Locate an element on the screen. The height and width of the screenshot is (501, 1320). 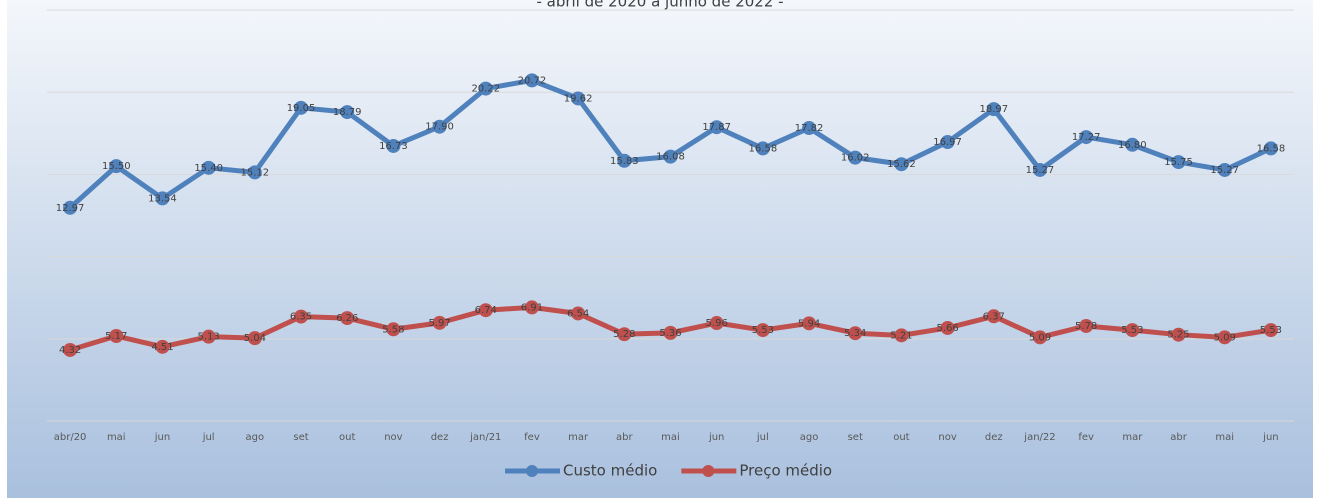
data-label: 5.21 is located at coordinates (901, 335).